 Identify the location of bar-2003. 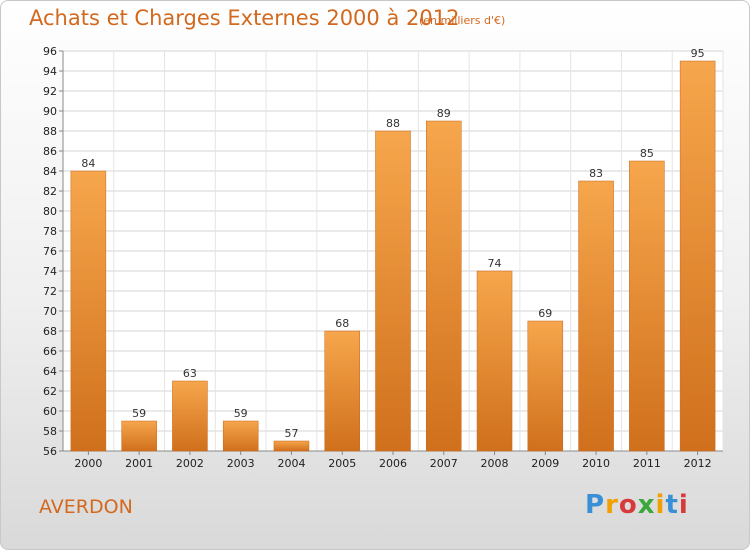
(240, 436).